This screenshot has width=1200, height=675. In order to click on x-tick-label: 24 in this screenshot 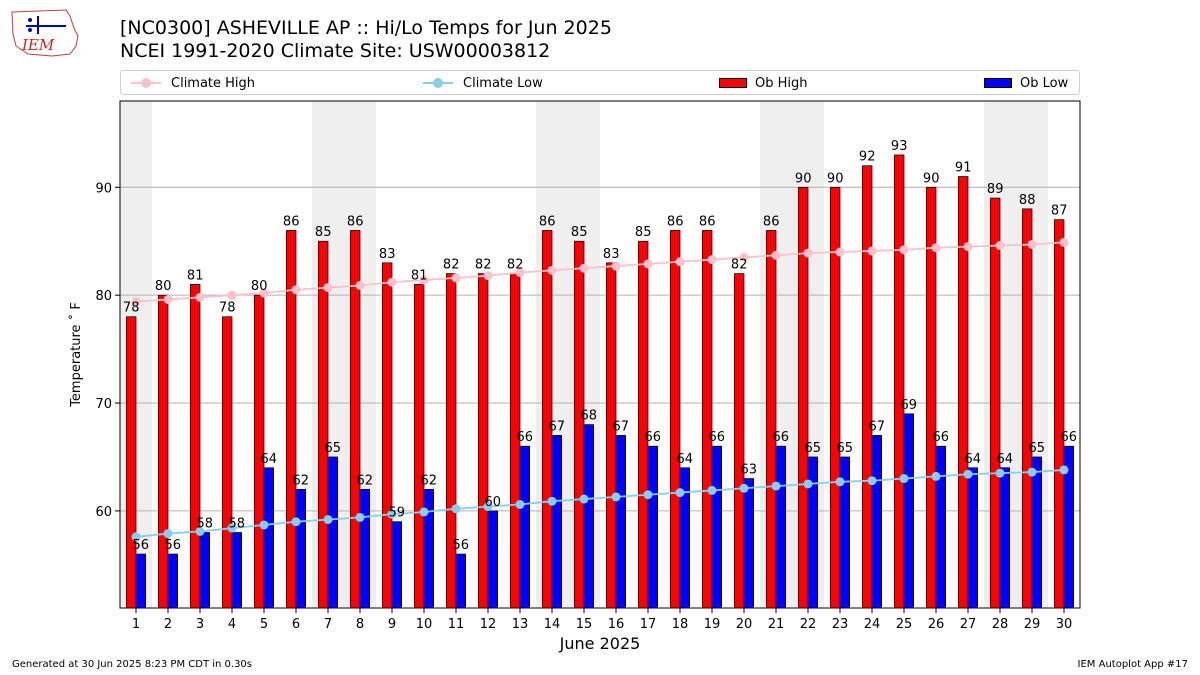, I will do `click(872, 624)`.